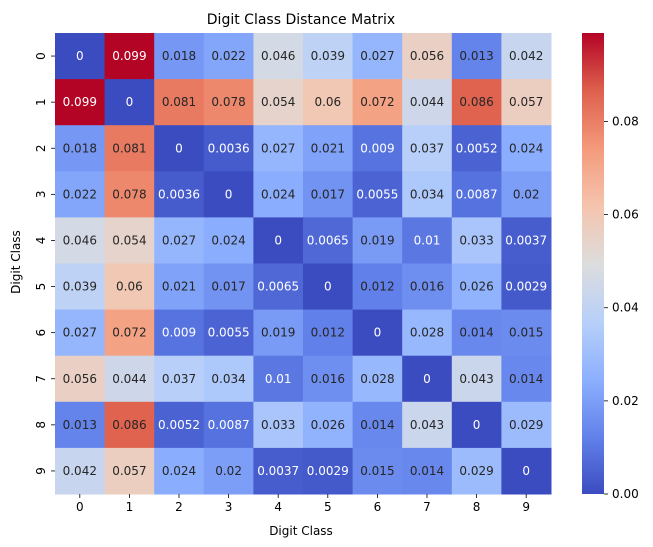 This screenshot has width=653, height=547. I want to click on cell-value-label: 0.033, so click(278, 425).